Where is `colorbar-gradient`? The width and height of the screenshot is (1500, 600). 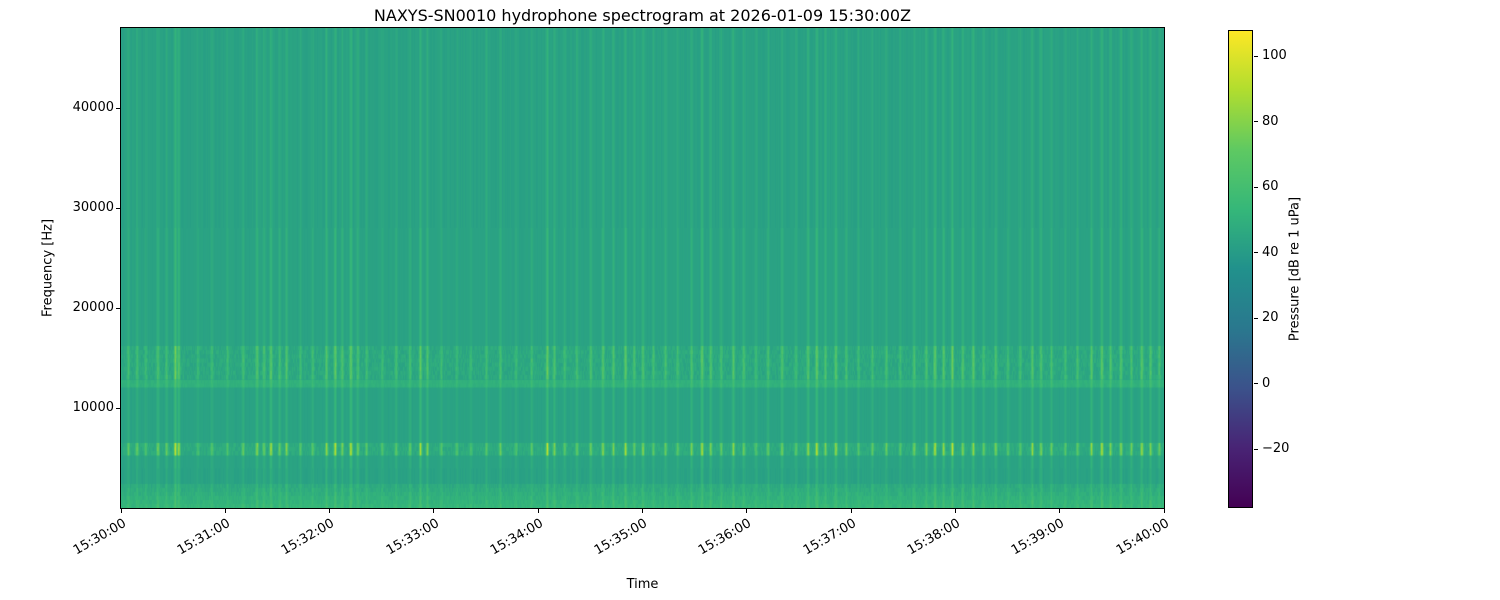
colorbar-gradient is located at coordinates (1240, 269).